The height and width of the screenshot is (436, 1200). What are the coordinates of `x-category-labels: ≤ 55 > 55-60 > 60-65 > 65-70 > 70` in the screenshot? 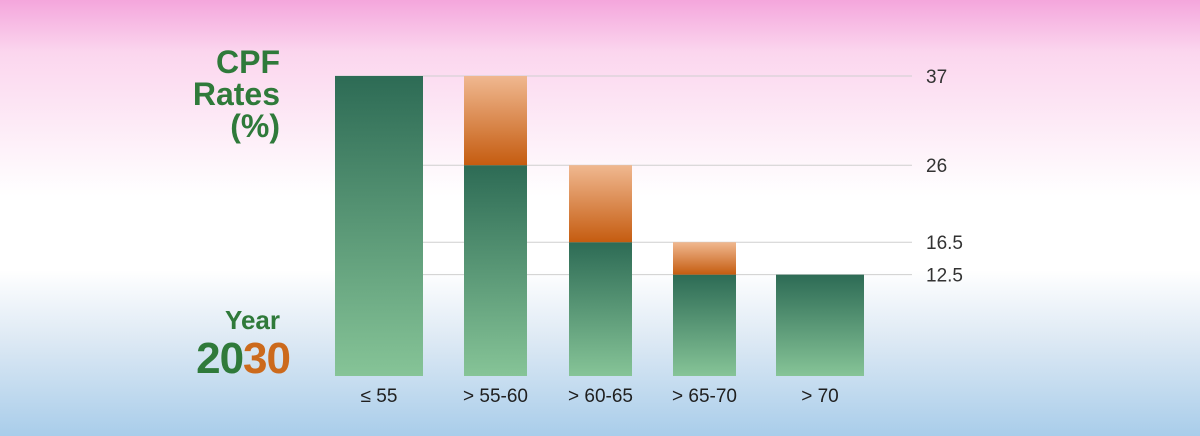 It's located at (600, 396).